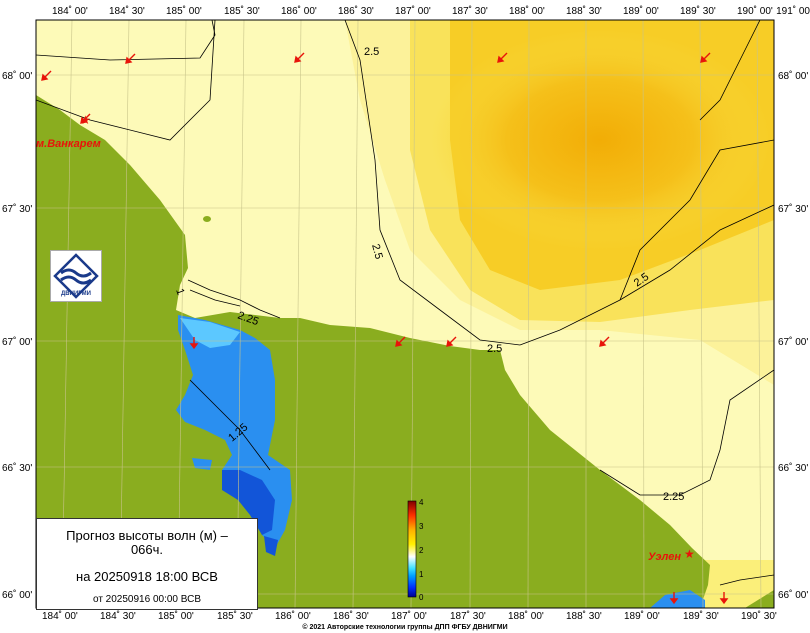  I want to click on lon-label: 190˚ 00', so click(755, 11).